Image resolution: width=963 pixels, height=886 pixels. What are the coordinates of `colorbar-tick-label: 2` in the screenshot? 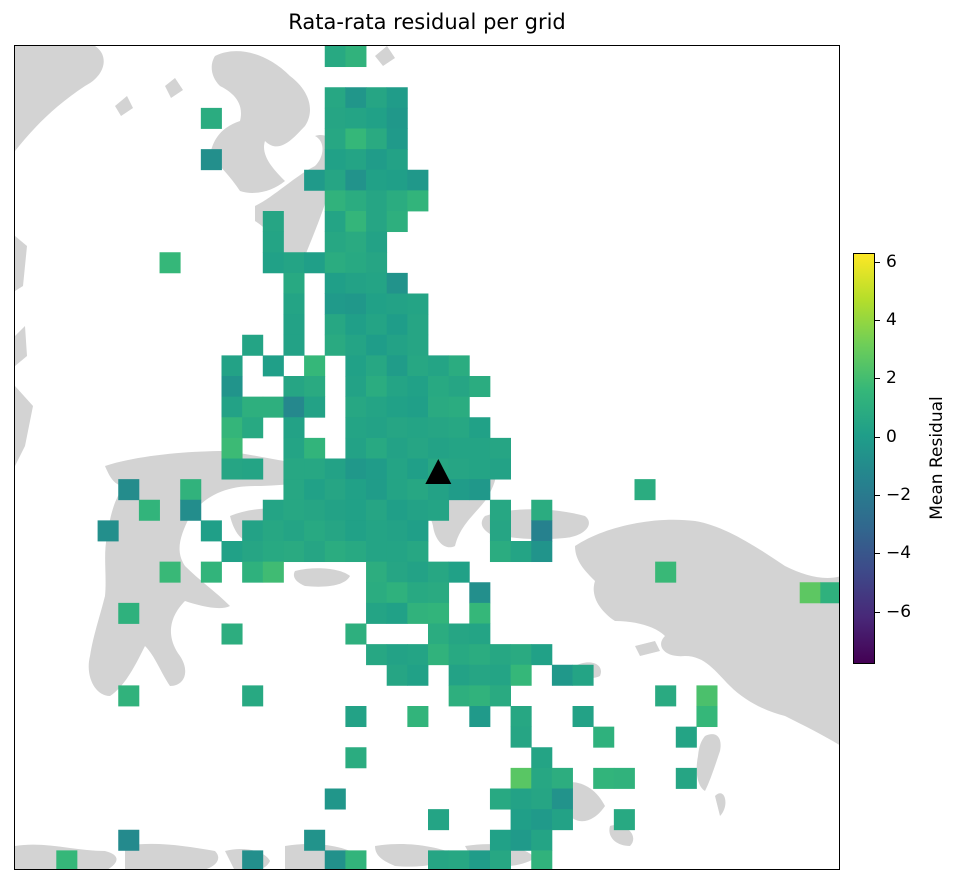 It's located at (891, 378).